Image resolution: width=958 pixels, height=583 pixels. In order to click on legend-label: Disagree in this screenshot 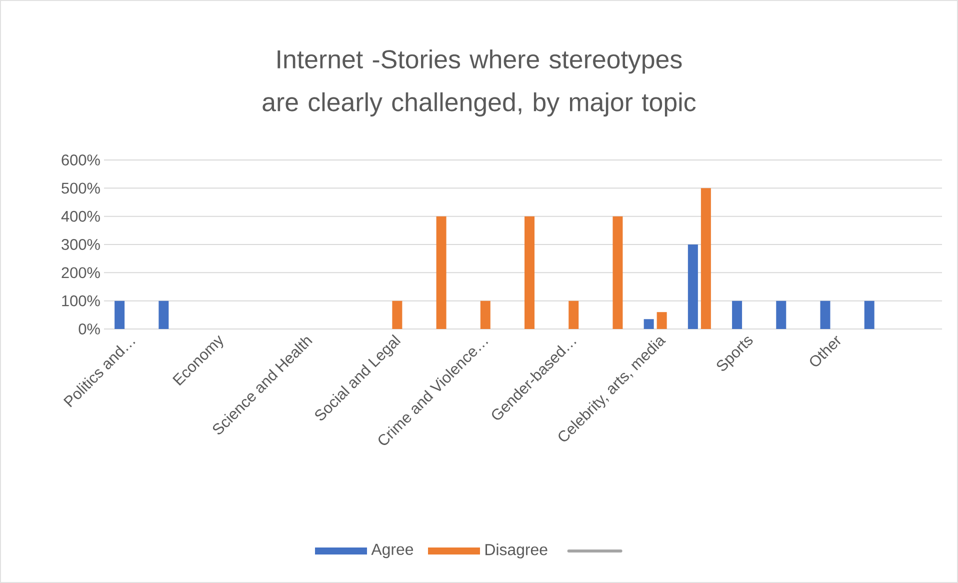, I will do `click(517, 551)`.